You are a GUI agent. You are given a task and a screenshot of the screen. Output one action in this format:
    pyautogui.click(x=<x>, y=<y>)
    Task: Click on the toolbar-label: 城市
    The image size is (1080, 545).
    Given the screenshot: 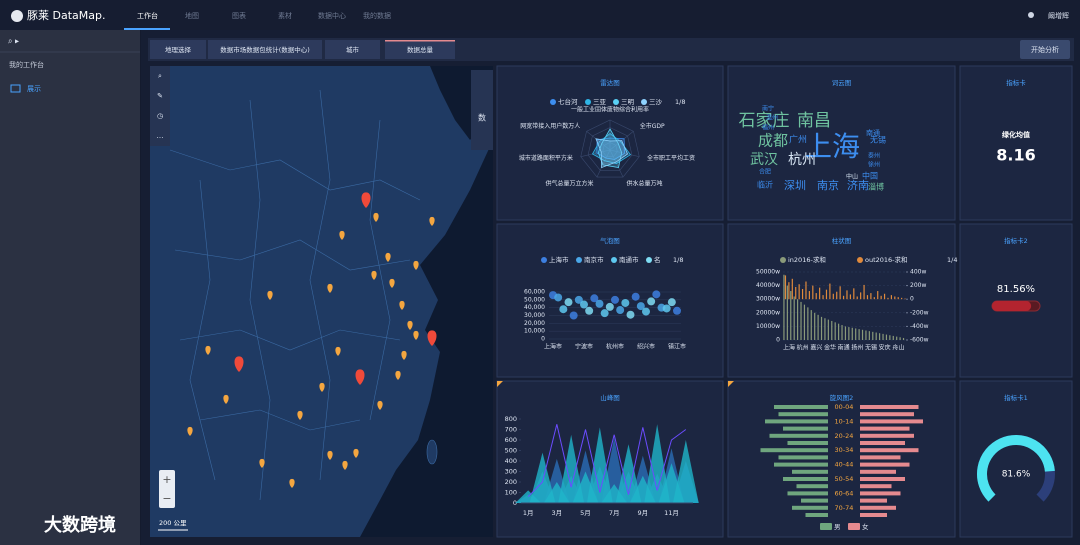 What is the action you would take?
    pyautogui.click(x=353, y=49)
    